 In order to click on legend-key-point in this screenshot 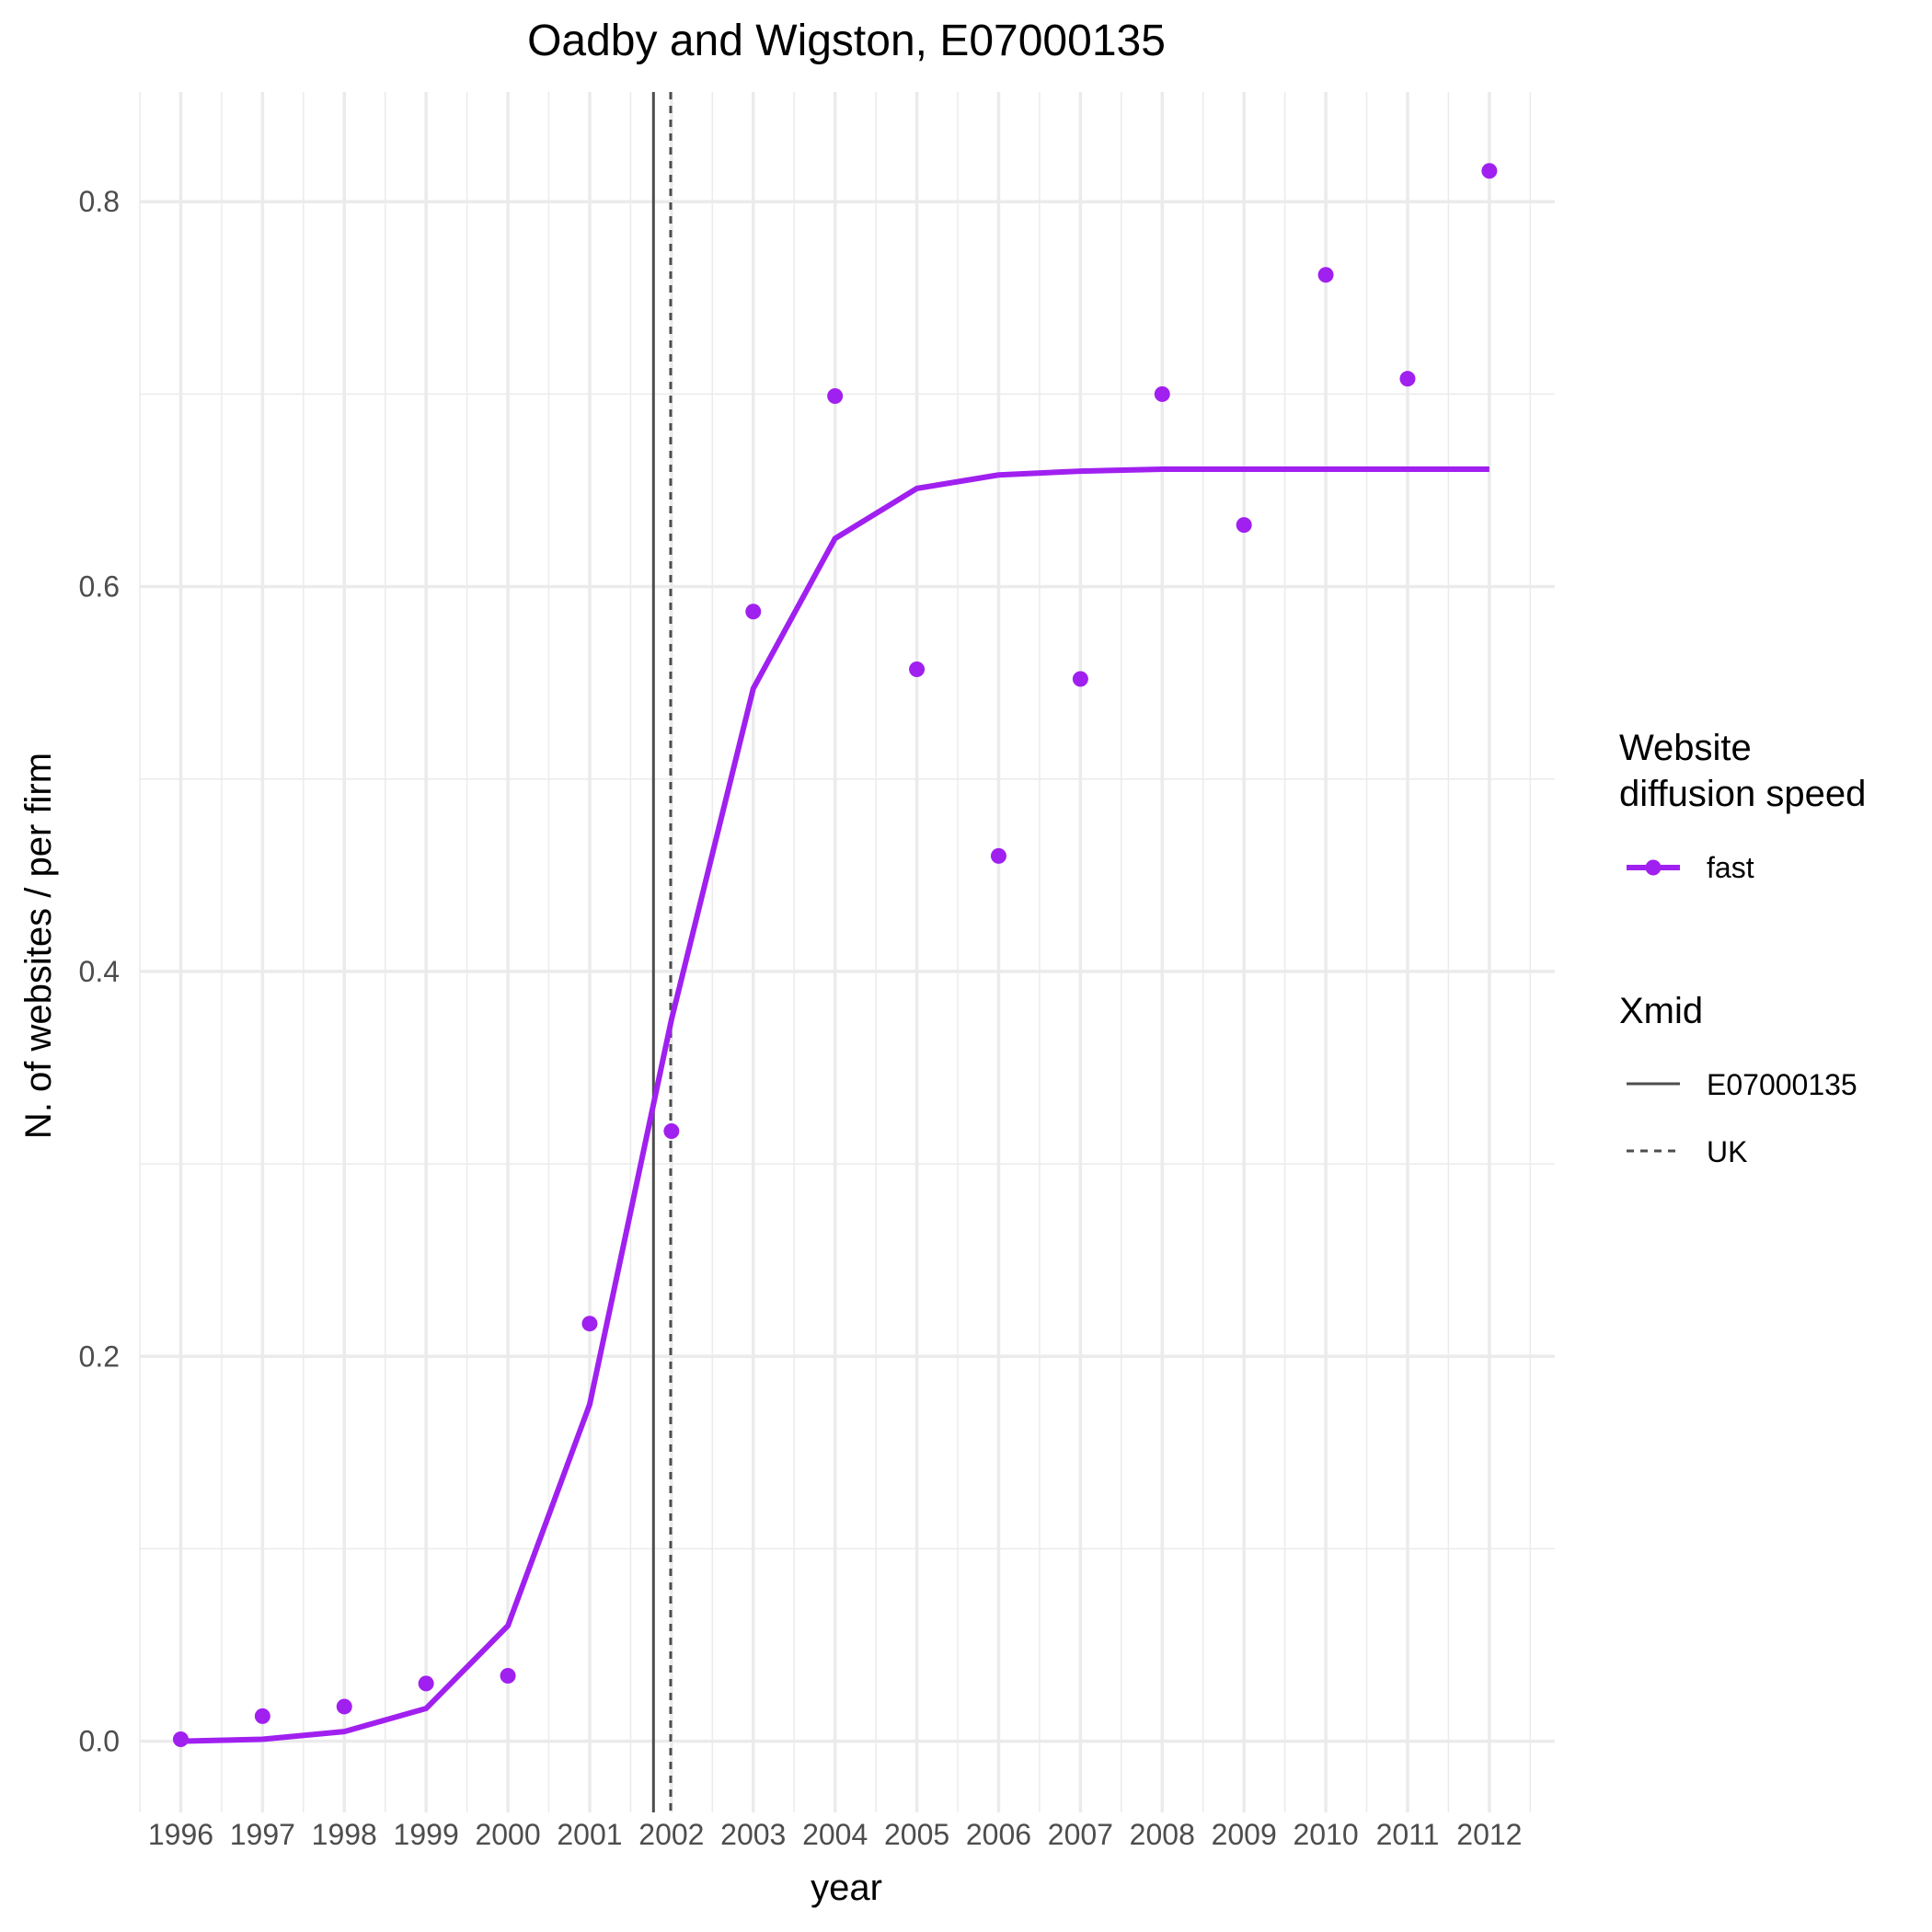, I will do `click(1653, 867)`.